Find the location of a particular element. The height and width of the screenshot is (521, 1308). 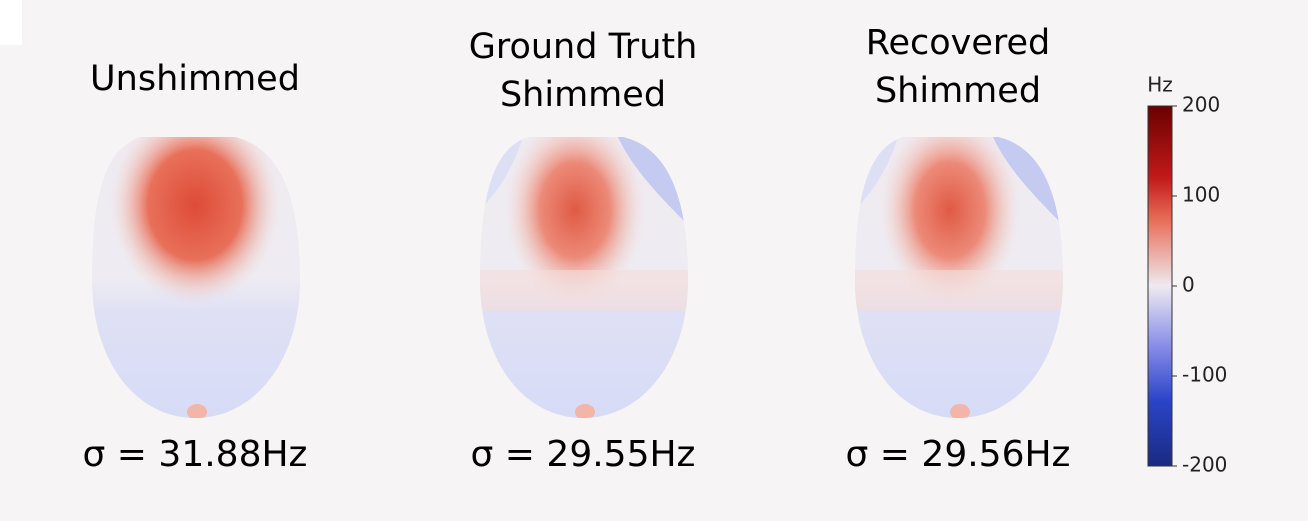

colorbar-gradient is located at coordinates (1160, 286).